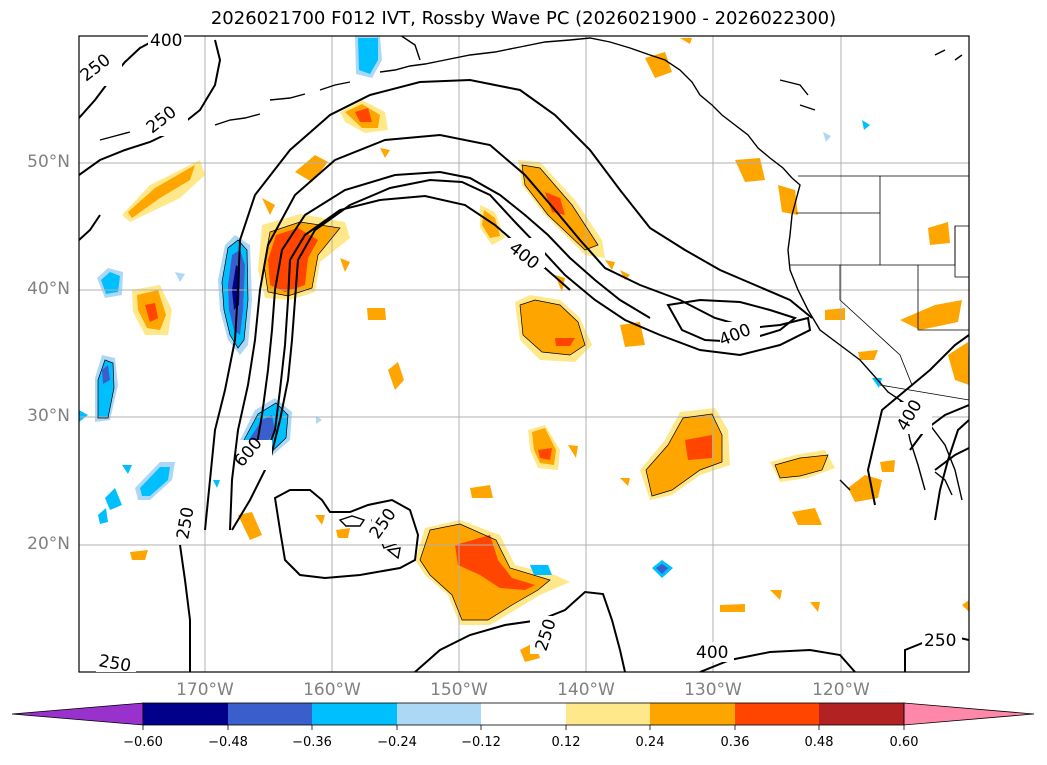 The image size is (1047, 765). Describe the element at coordinates (312, 742) in the screenshot. I see `colorbar-tick: −0.36` at that location.